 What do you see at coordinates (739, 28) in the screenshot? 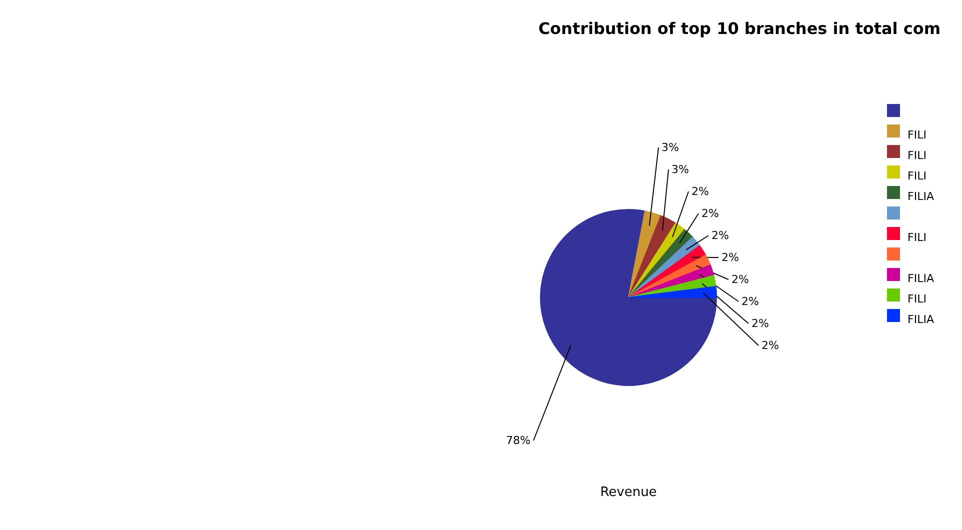
I see `chart-title: Contribution of top 10 branches in total com` at bounding box center [739, 28].